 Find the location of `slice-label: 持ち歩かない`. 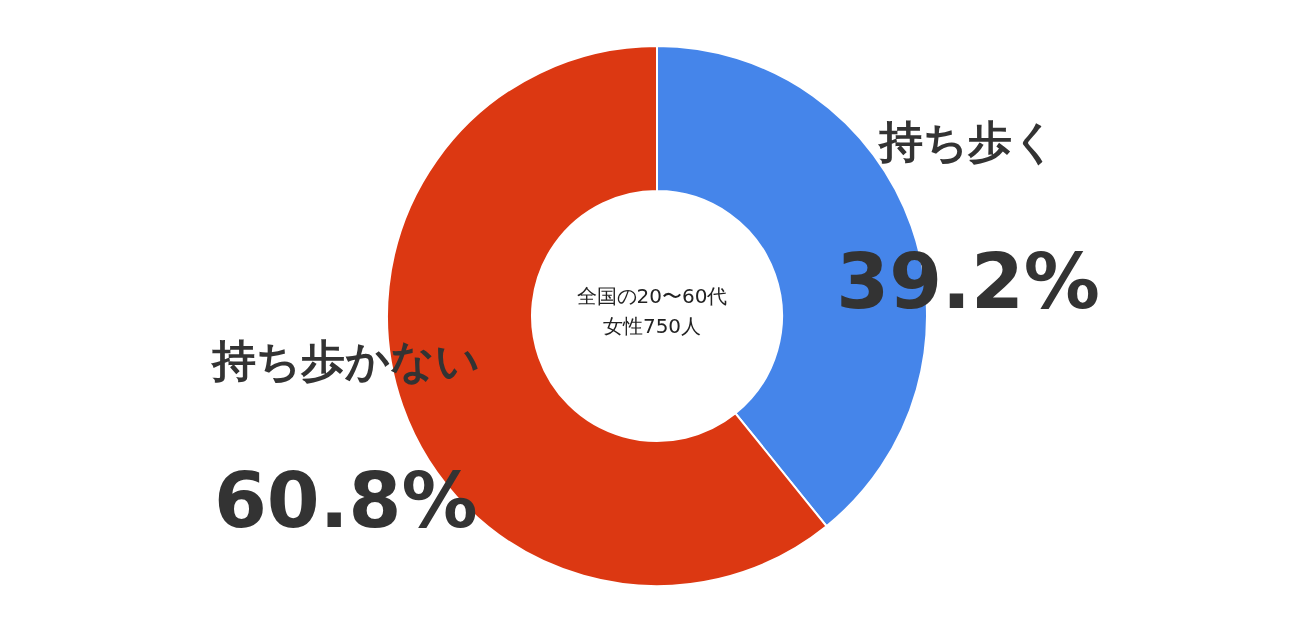

slice-label: 持ち歩かない is located at coordinates (344, 361).